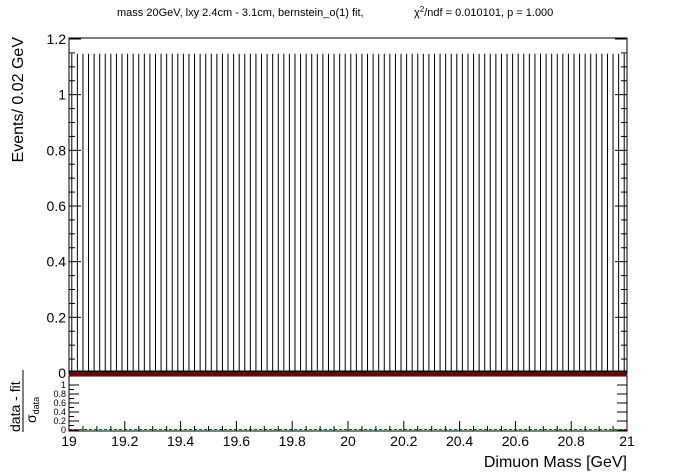  What do you see at coordinates (57, 317) in the screenshot?
I see `y-tick-label: 0.2` at bounding box center [57, 317].